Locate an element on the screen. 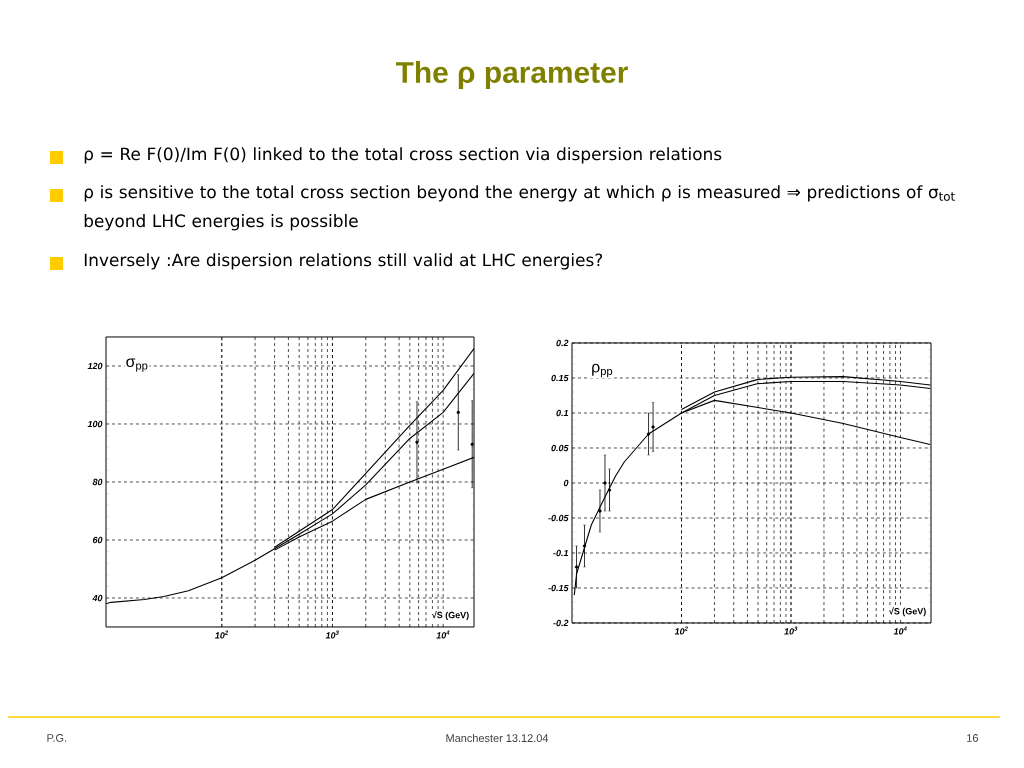 This screenshot has width=1024, height=768. y-tick-label: 0 is located at coordinates (566, 483).